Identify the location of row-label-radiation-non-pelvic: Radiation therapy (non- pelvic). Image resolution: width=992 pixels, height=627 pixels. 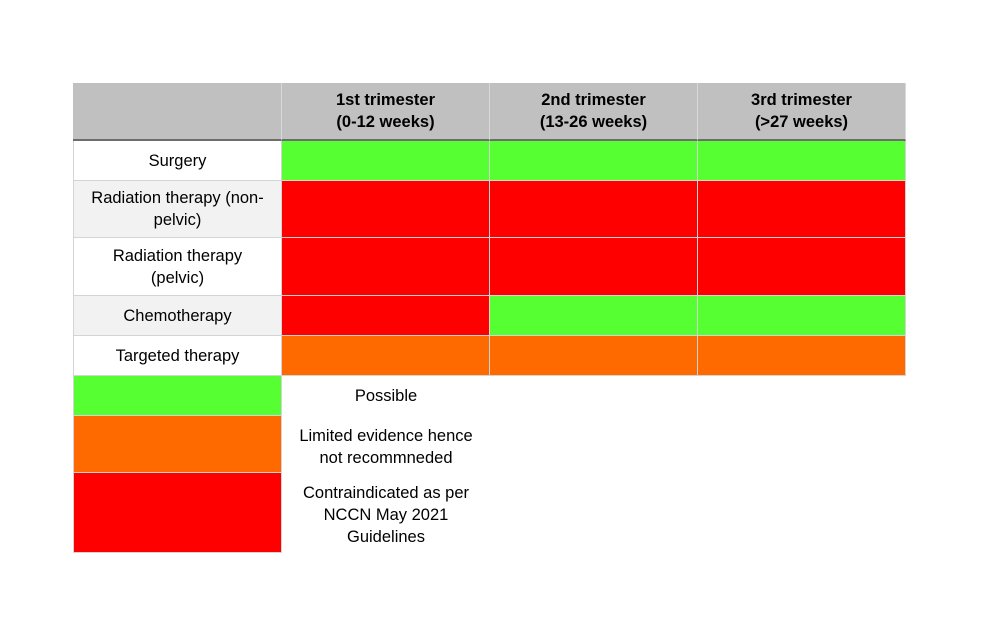
(177, 209).